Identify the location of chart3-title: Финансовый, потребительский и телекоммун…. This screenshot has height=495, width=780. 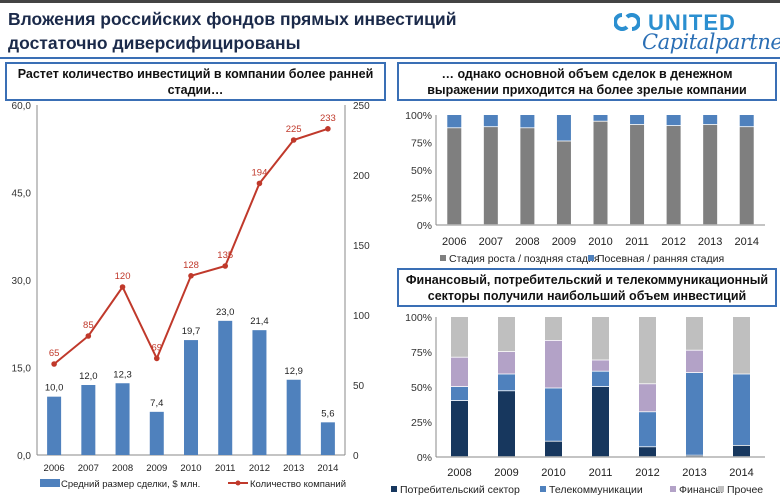
(587, 287).